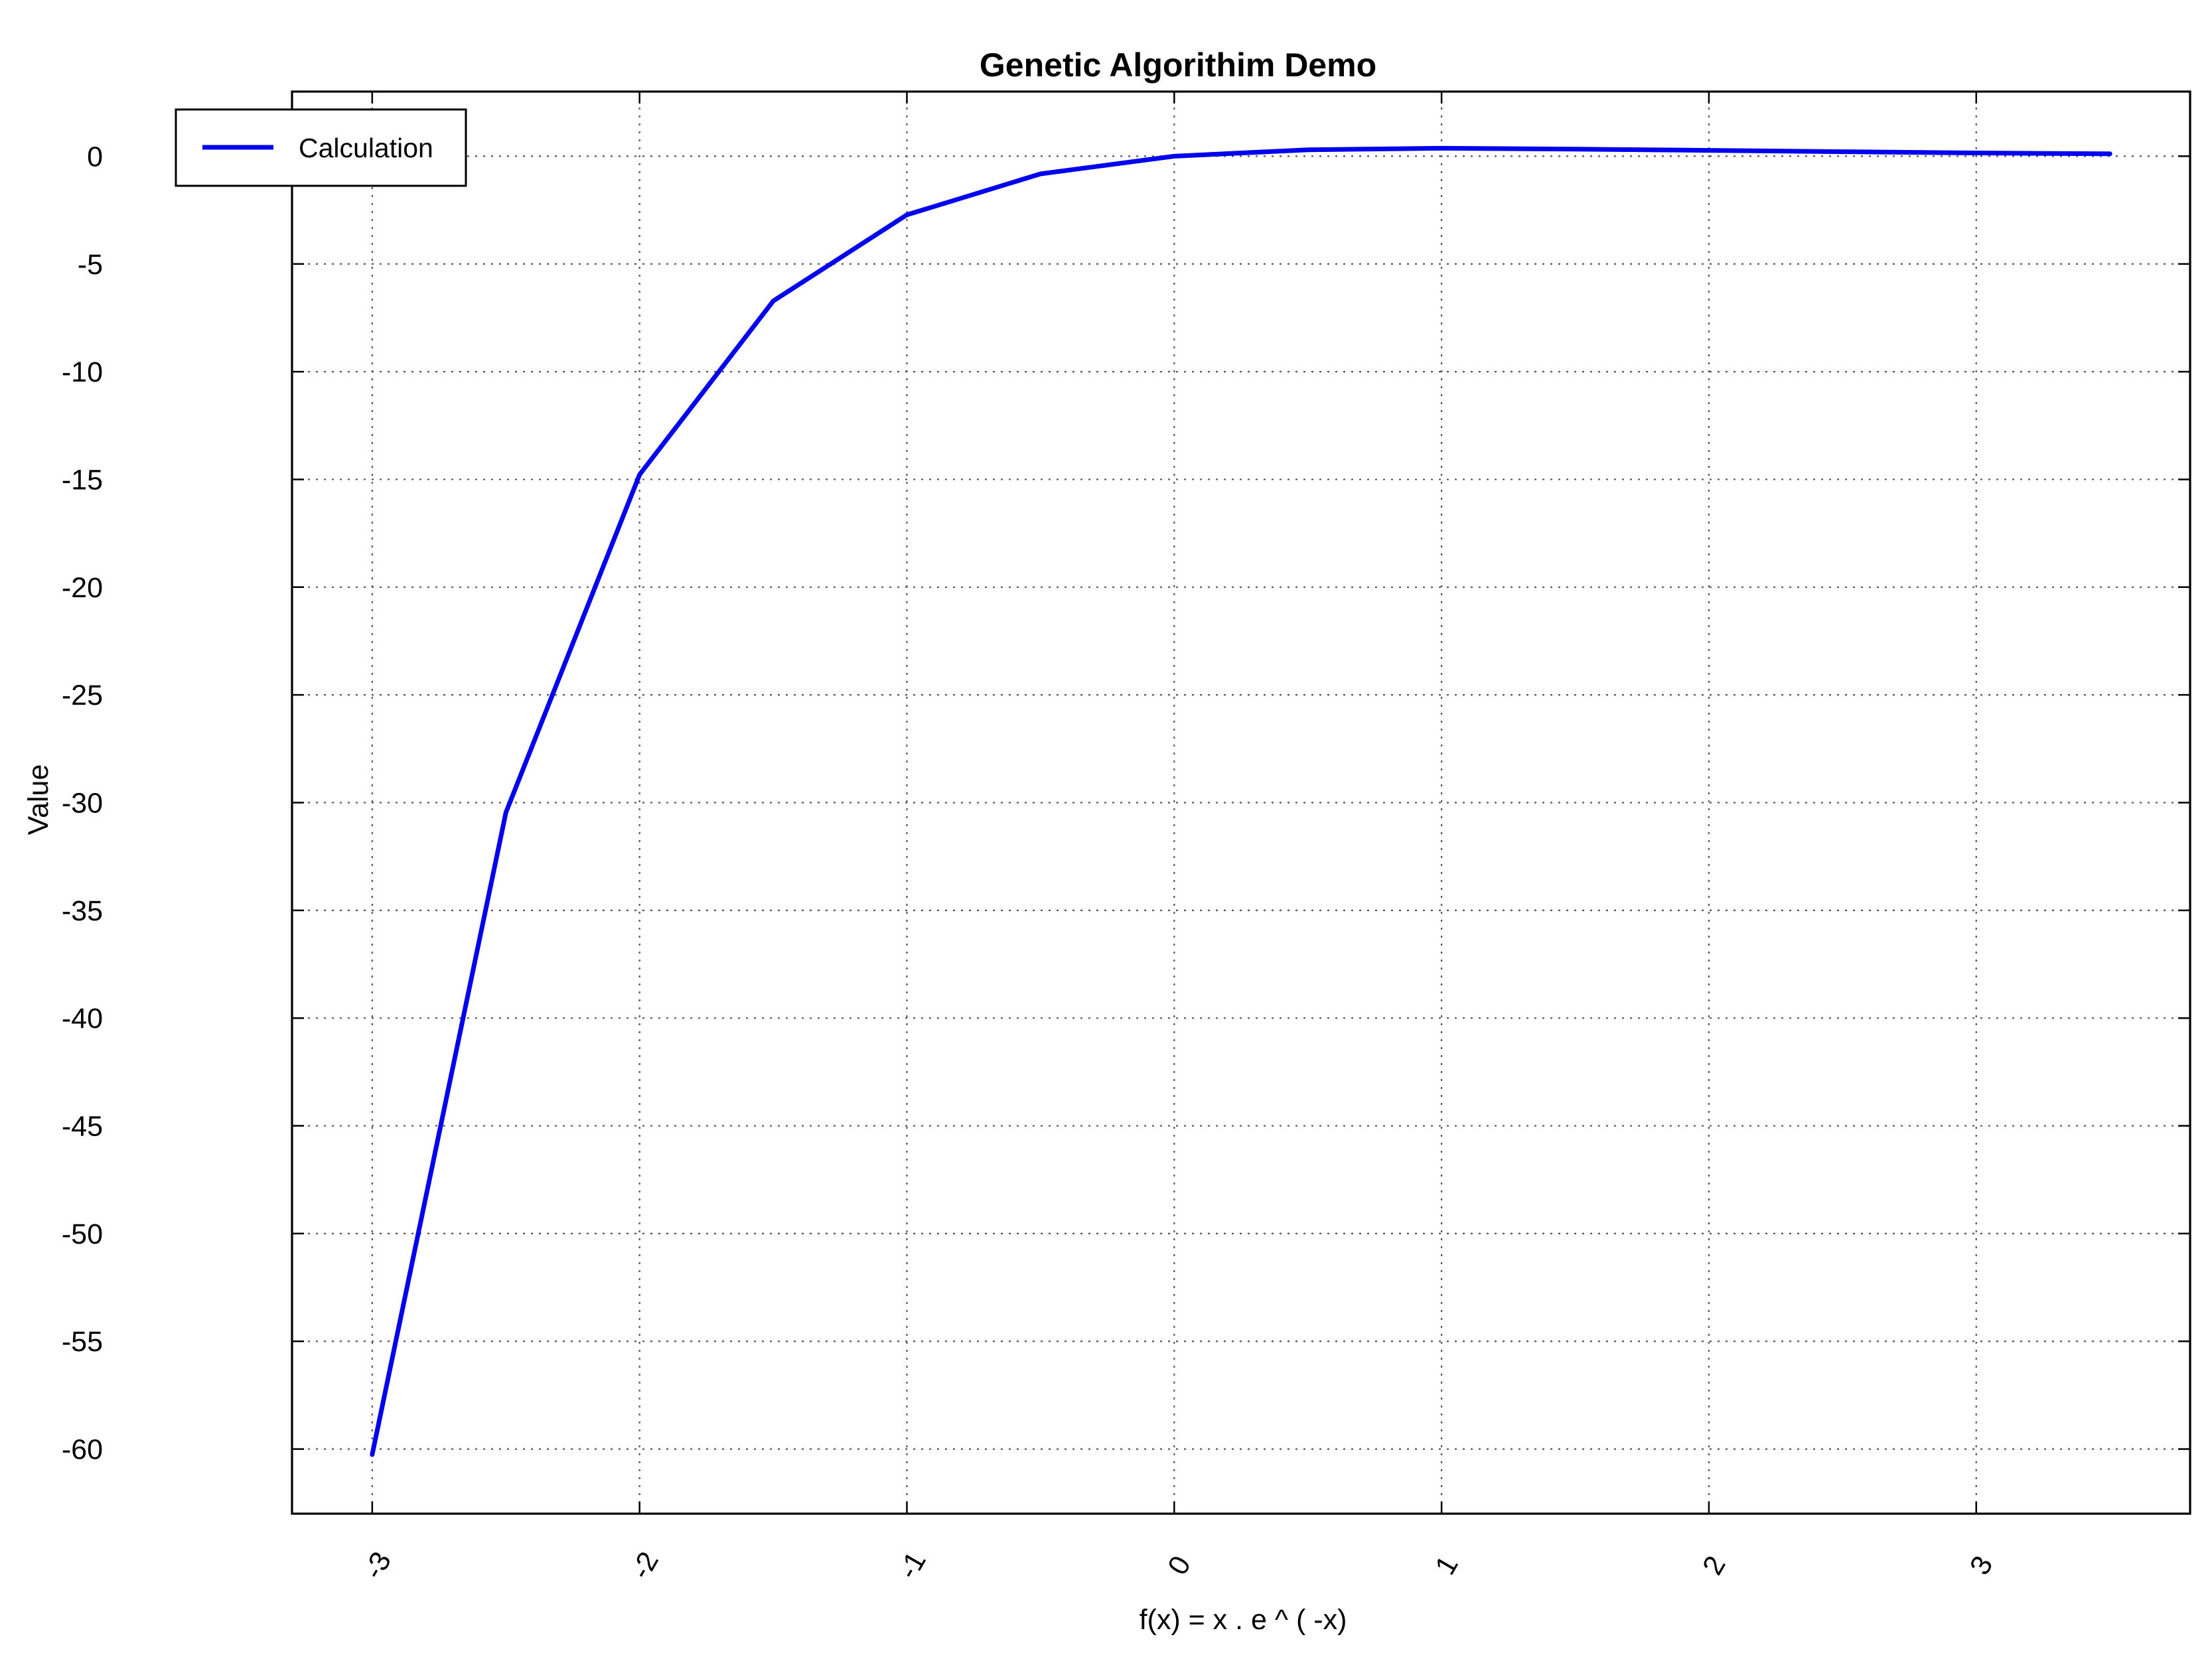 The image size is (2212, 1659). I want to click on legend: Calculation, so click(321, 147).